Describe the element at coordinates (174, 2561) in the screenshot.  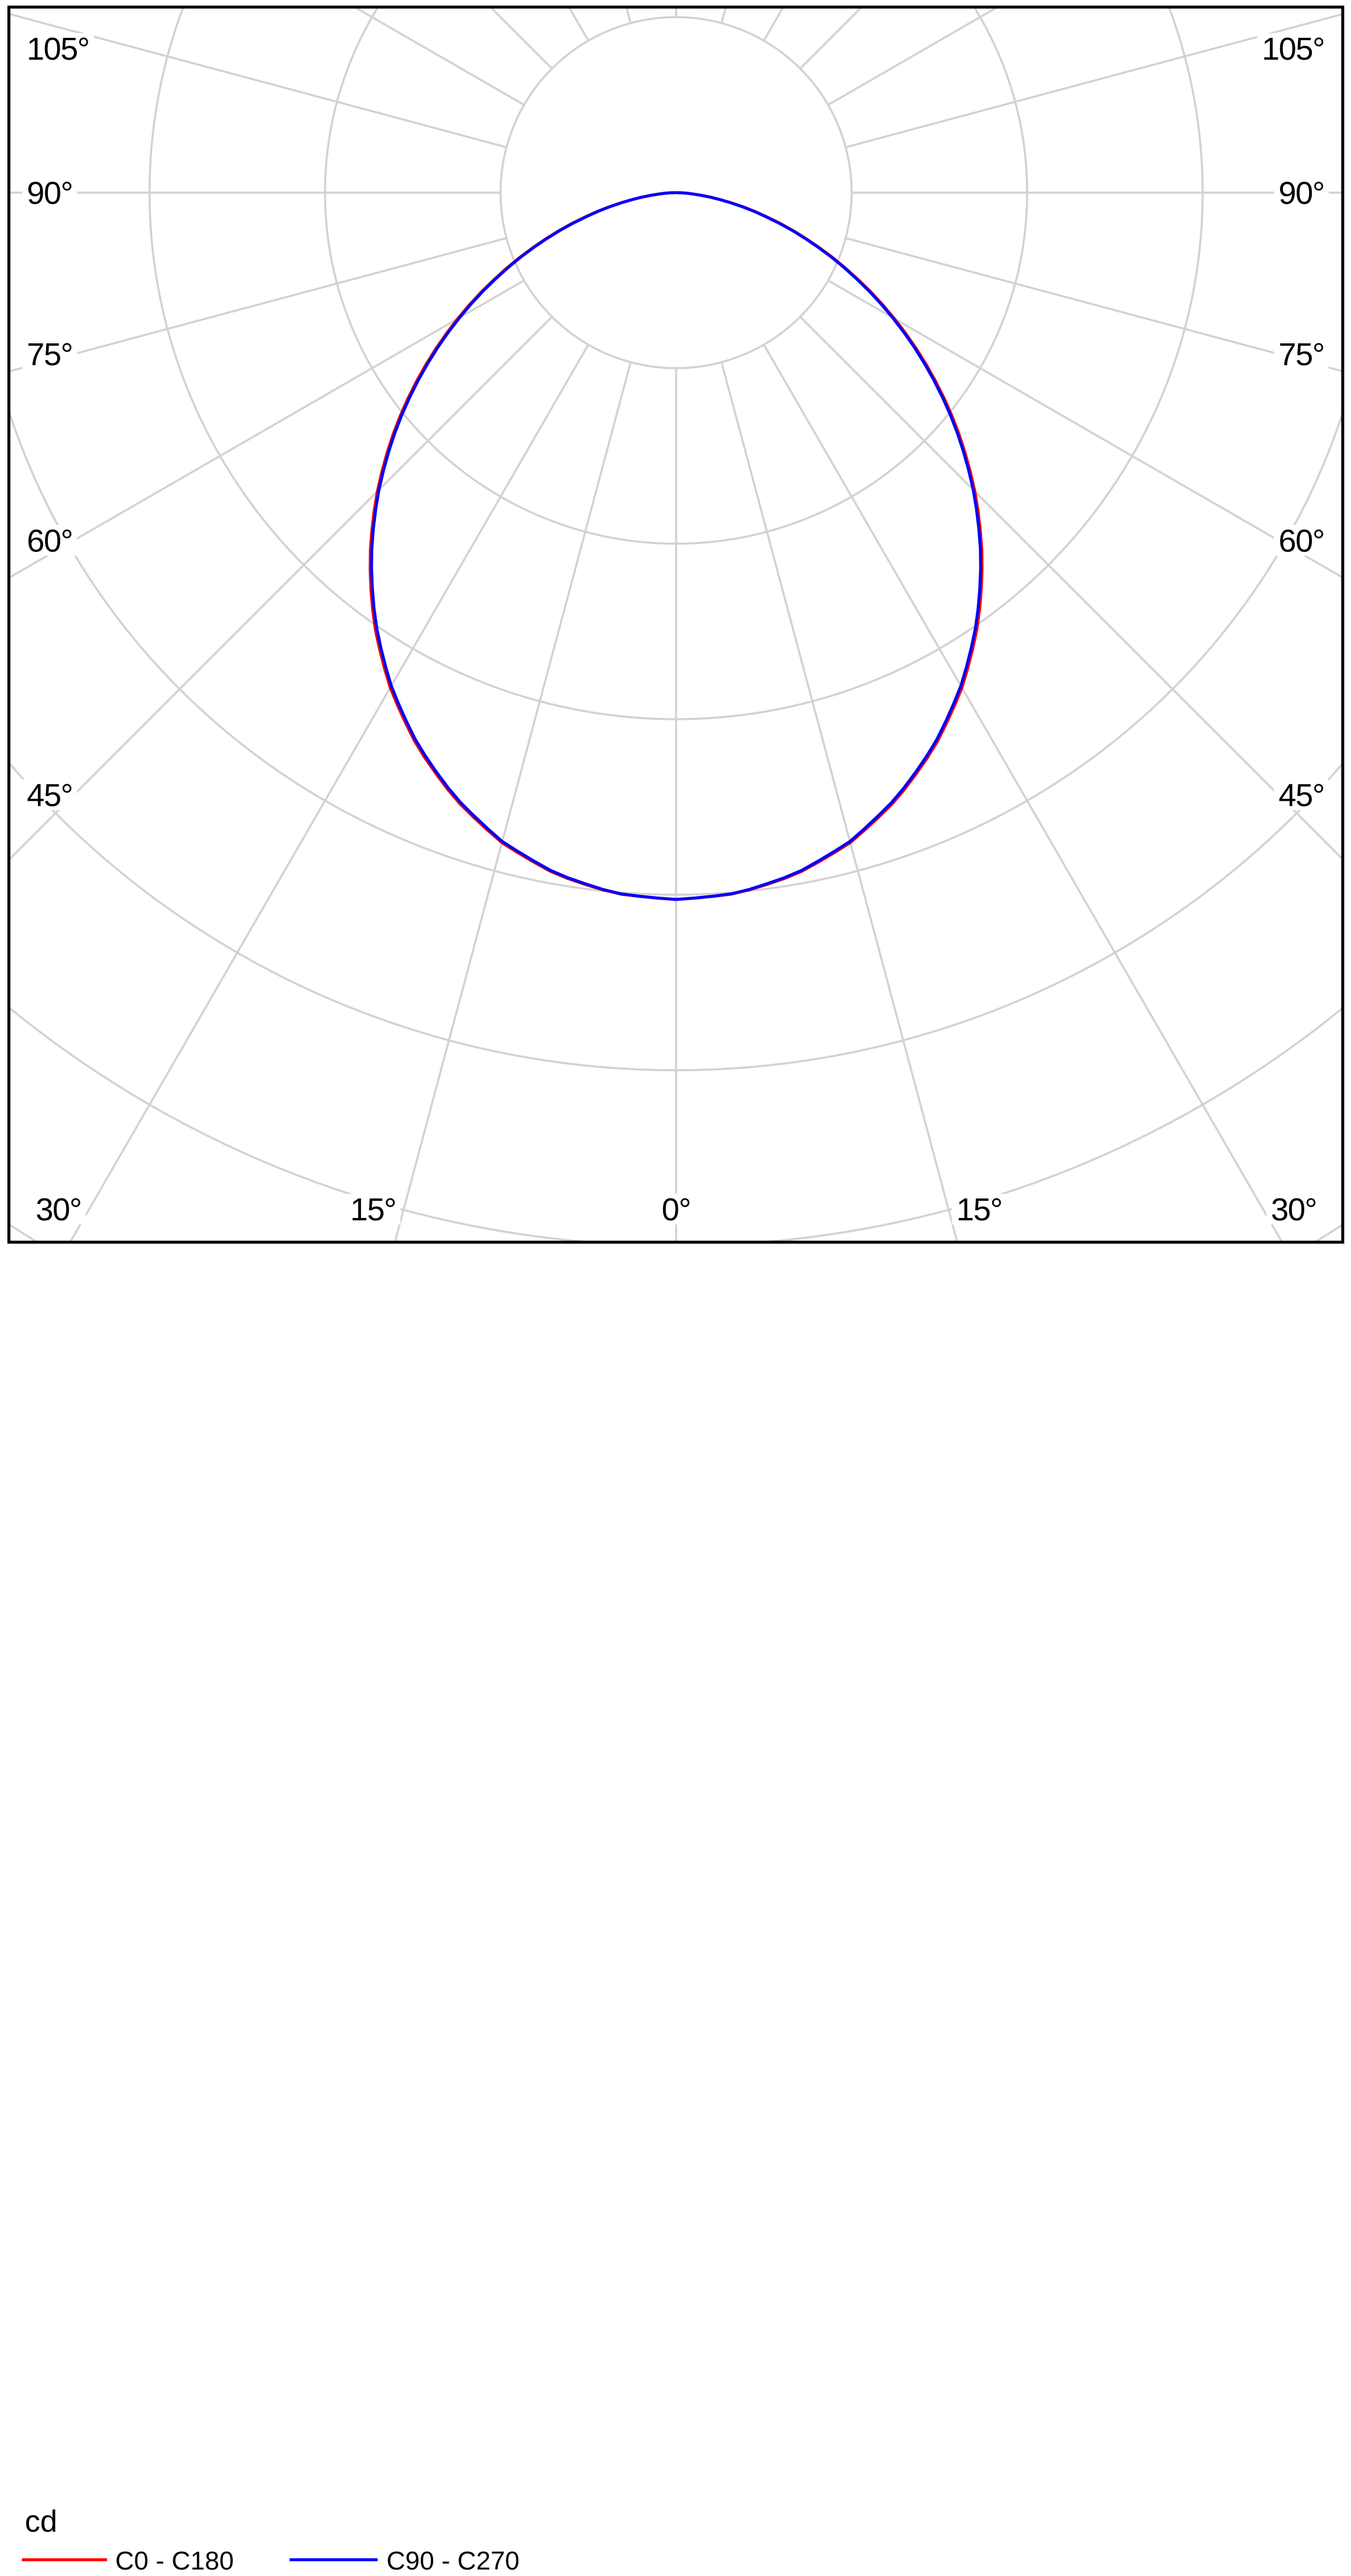
I see `legend-label-c0-c180: C0 - C180` at that location.